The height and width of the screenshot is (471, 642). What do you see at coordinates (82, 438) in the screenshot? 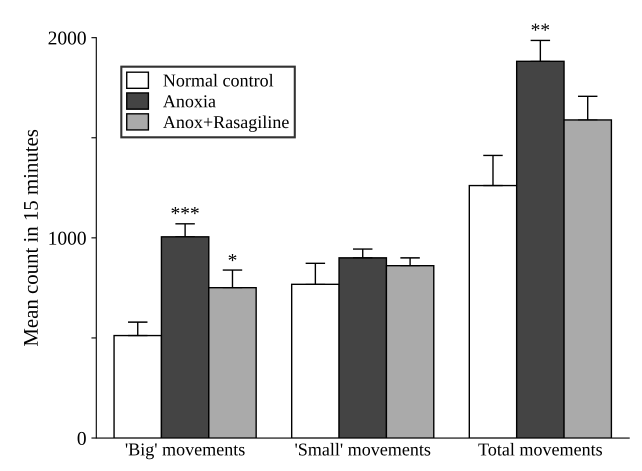
I see `y-tick-label: 0` at bounding box center [82, 438].